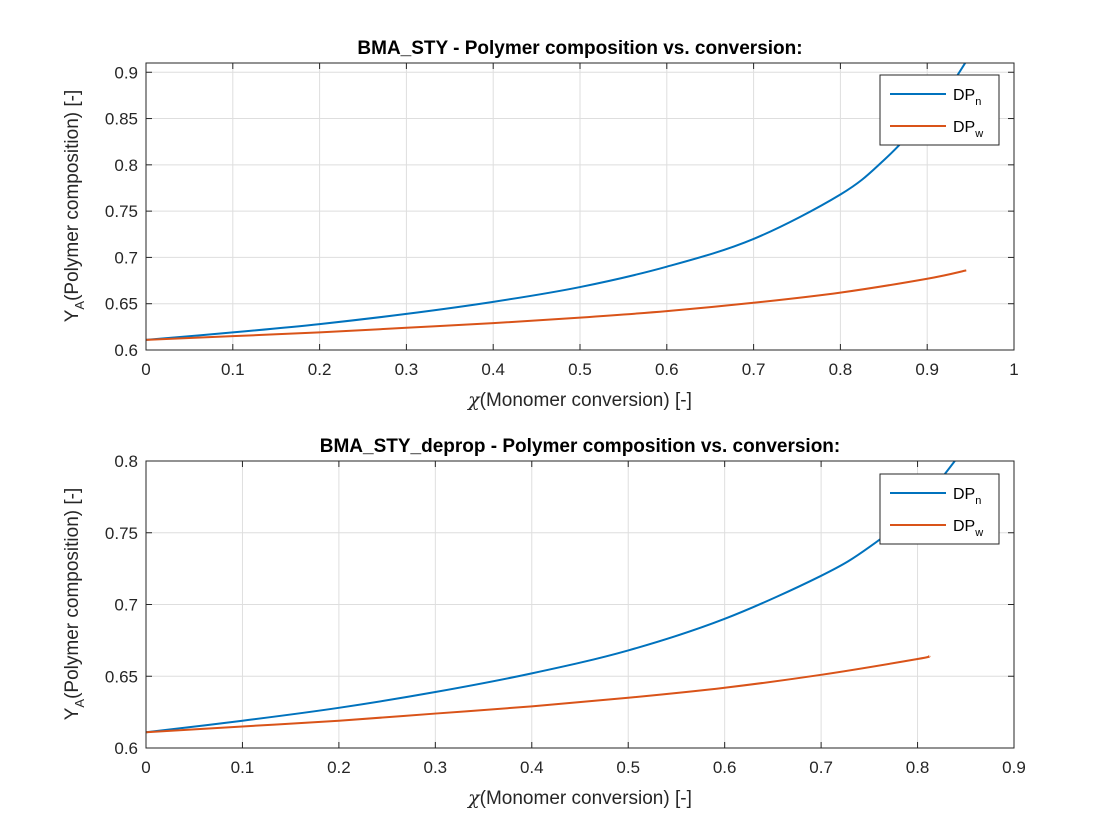 Image resolution: width=1120 pixels, height=840 pixels. What do you see at coordinates (126, 72) in the screenshot?
I see `y-tick-label: 0.9` at bounding box center [126, 72].